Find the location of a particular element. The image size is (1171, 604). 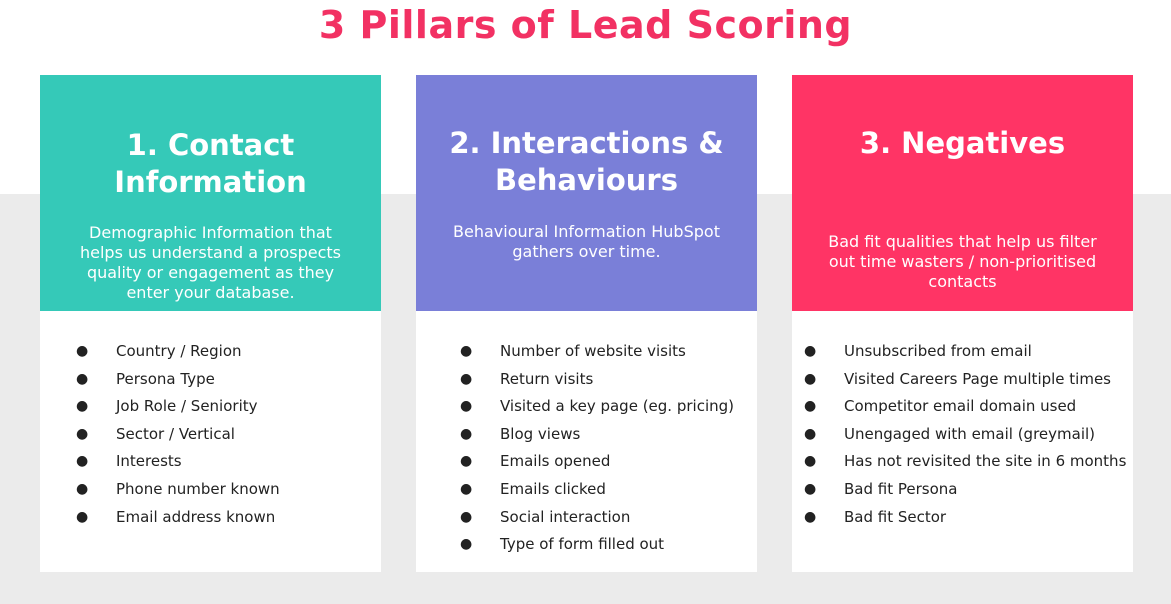

list-item: ● Emails opened is located at coordinates (535, 461).